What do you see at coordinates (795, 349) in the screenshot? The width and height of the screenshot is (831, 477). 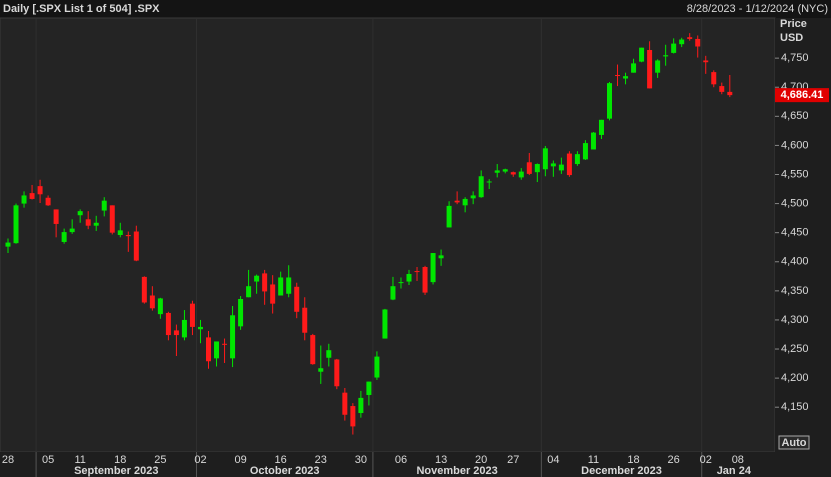 I see `y-tick-label: 4,250` at bounding box center [795, 349].